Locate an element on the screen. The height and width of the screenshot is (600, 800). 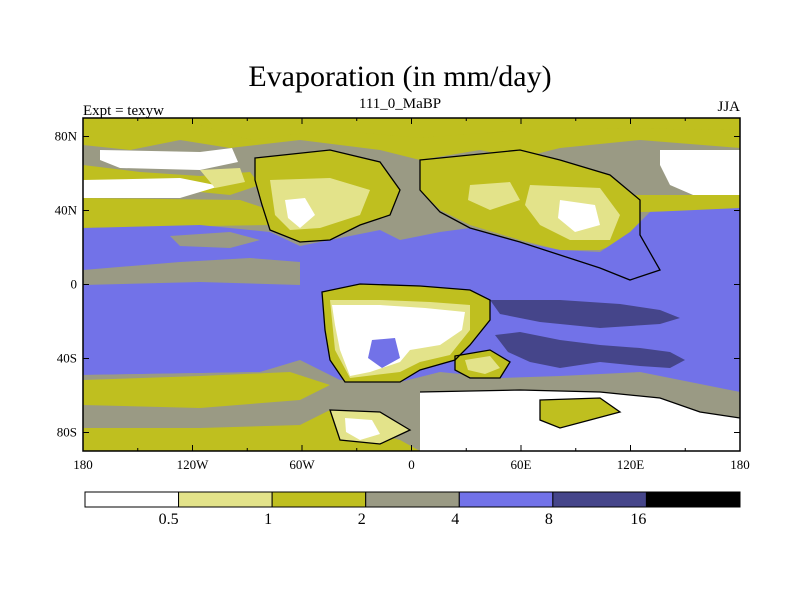
lon-tick-label: 60E is located at coordinates (521, 464).